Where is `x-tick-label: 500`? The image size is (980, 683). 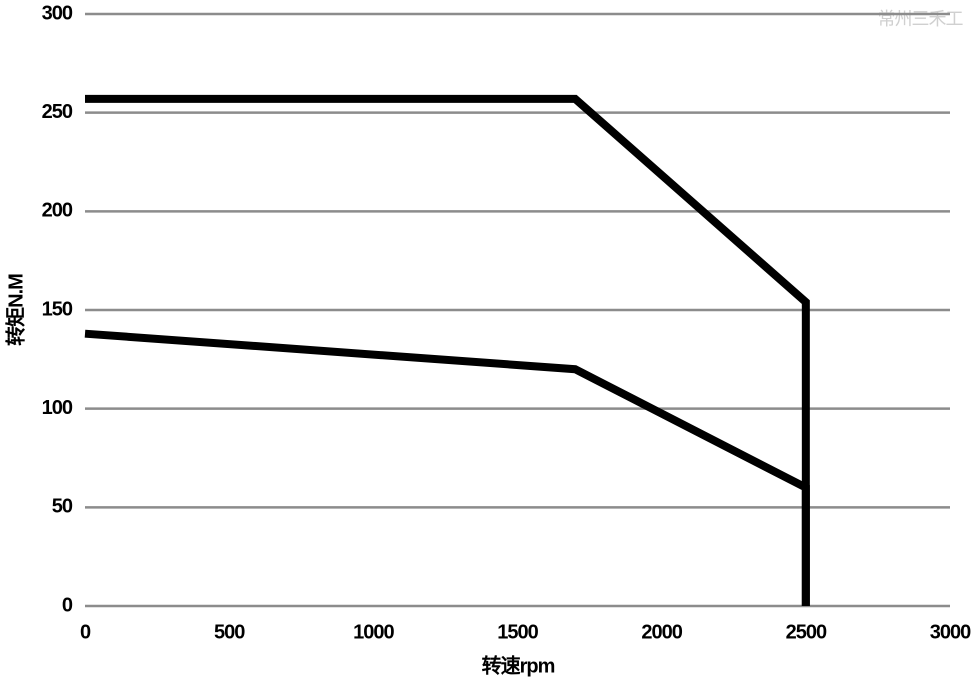
x-tick-label: 500 is located at coordinates (229, 632).